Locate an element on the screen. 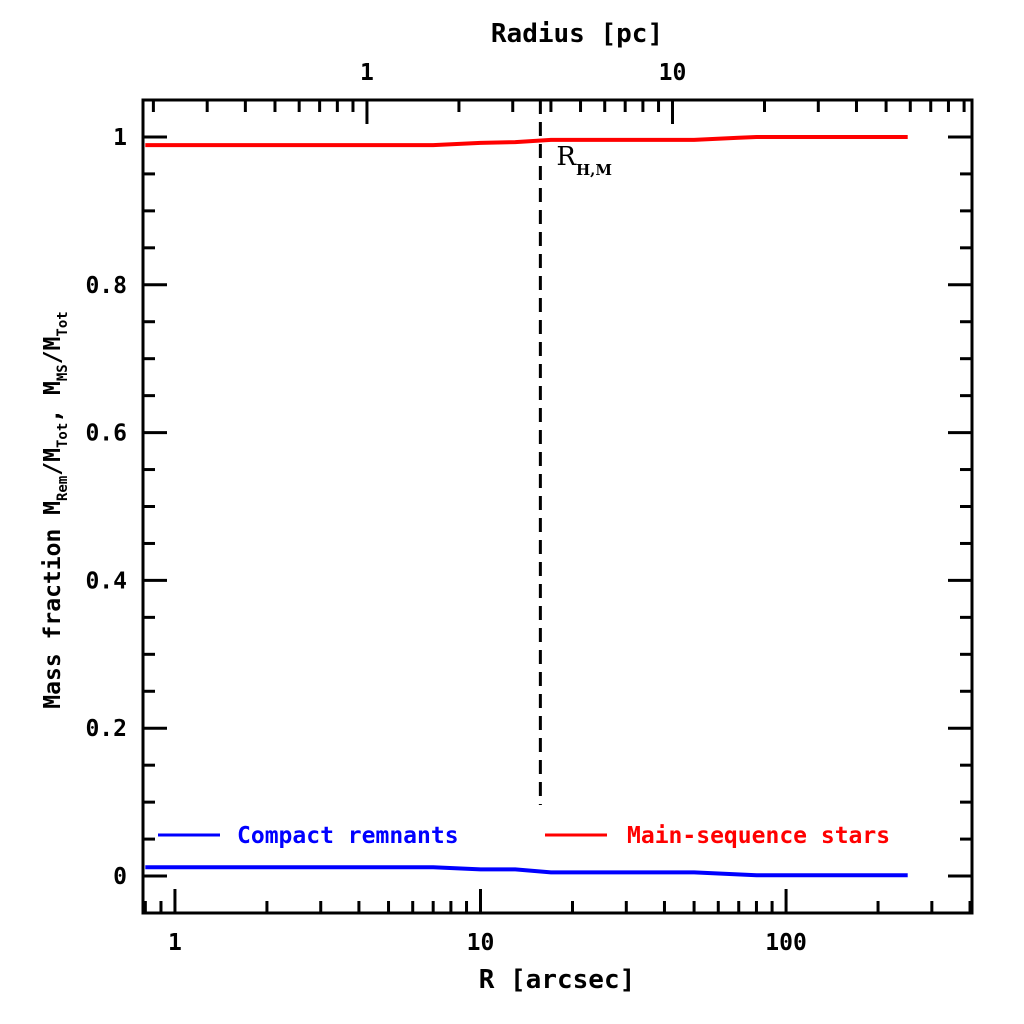 This screenshot has width=1024, height=1024. top-x-tick-label: 1 is located at coordinates (367, 73).